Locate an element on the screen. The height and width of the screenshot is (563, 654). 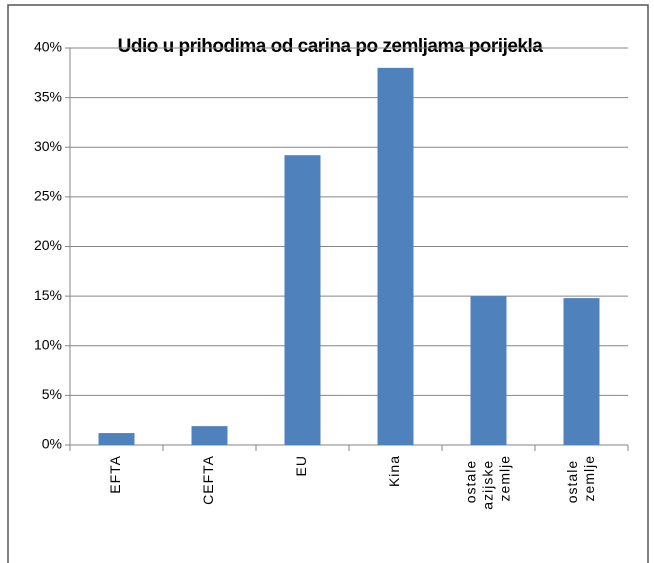
x-tick-label: Kina is located at coordinates (394, 471).